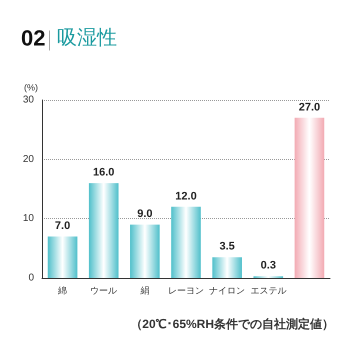 Image resolution: width=350 pixels, height=350 pixels. Describe the element at coordinates (28, 100) in the screenshot. I see `y-tick-label: 30` at that location.